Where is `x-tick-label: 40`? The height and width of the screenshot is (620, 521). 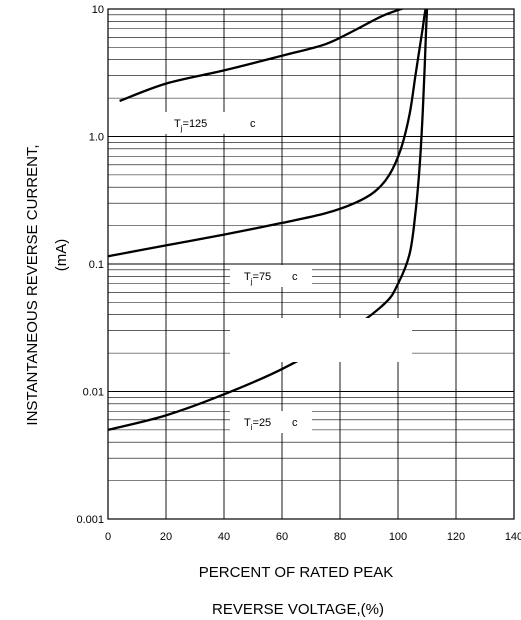
x-tick-label: 40 is located at coordinates (224, 537).